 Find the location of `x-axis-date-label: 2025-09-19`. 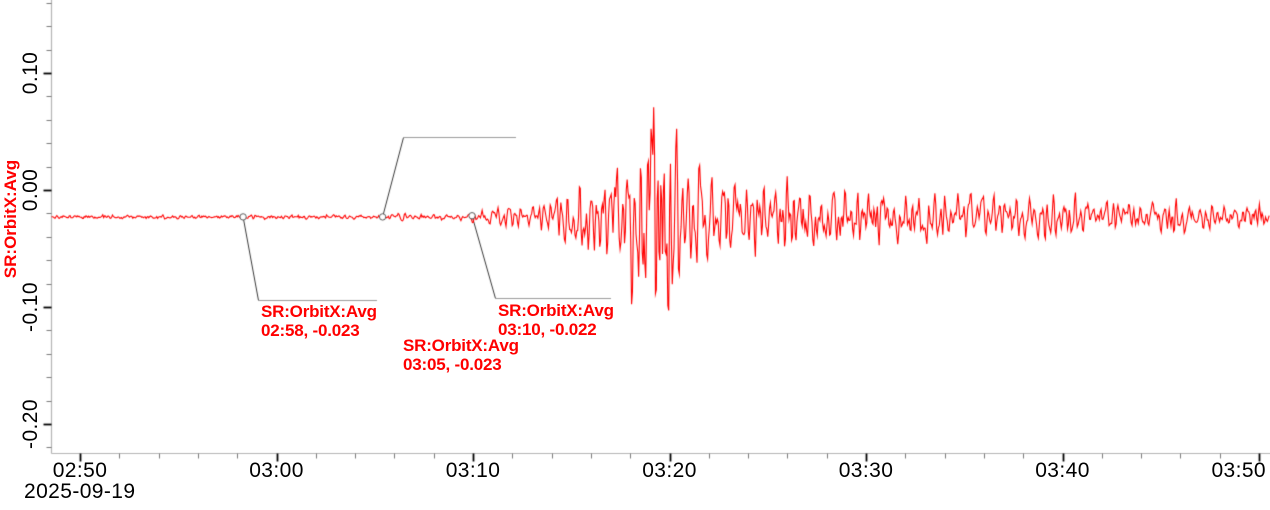

x-axis-date-label: 2025-09-19 is located at coordinates (80, 491).